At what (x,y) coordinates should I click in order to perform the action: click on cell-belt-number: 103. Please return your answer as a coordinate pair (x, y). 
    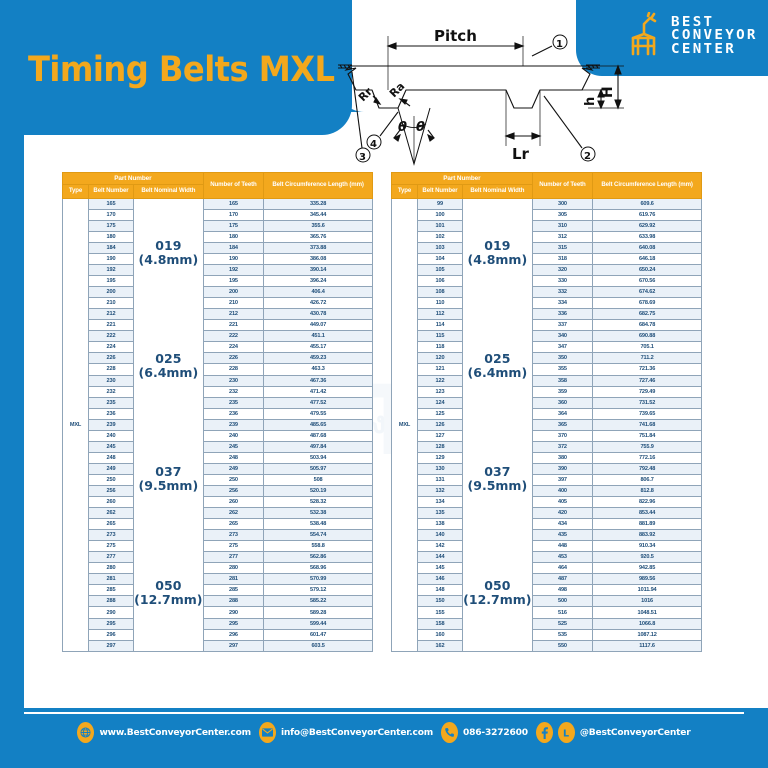
    Looking at the image, I should click on (440, 247).